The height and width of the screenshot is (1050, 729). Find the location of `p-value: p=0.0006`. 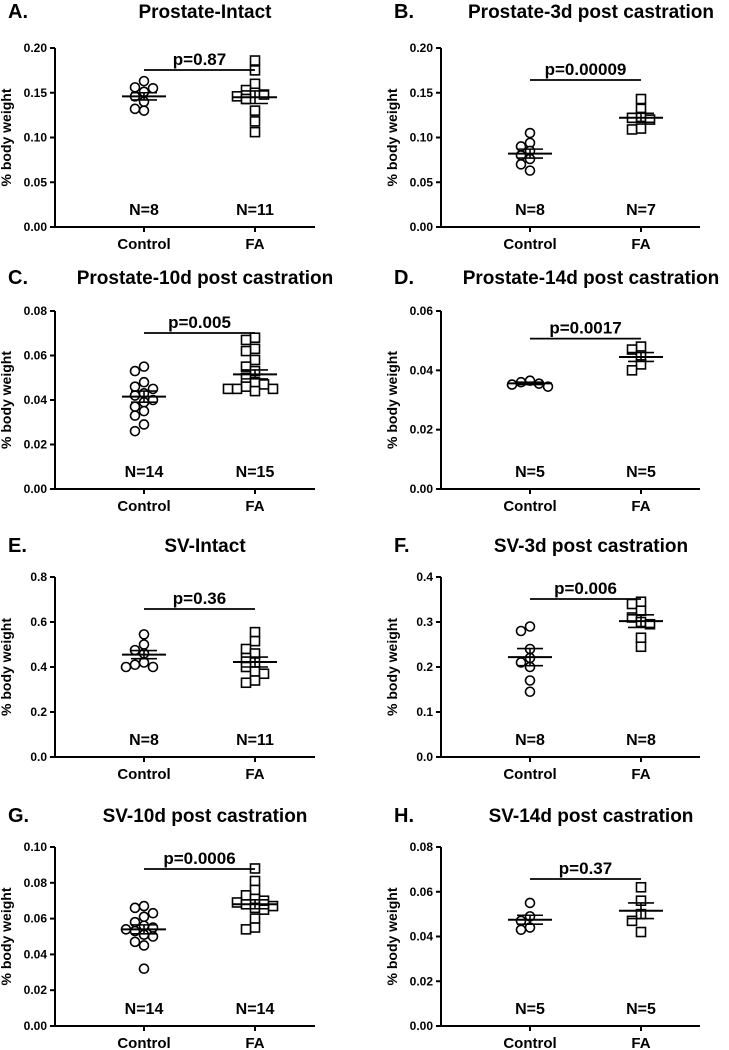

p-value: p=0.0006 is located at coordinates (199, 858).